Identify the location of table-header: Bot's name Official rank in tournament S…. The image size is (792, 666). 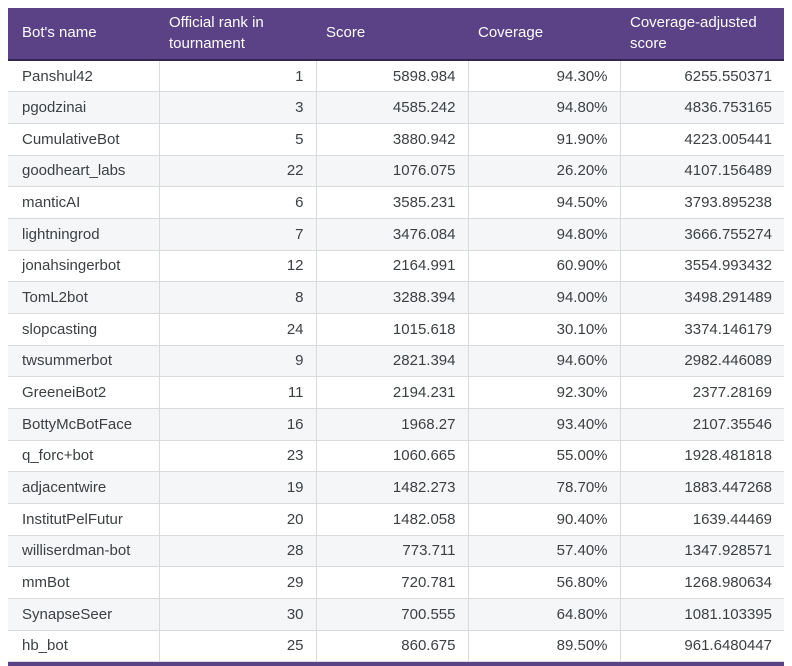
(396, 34).